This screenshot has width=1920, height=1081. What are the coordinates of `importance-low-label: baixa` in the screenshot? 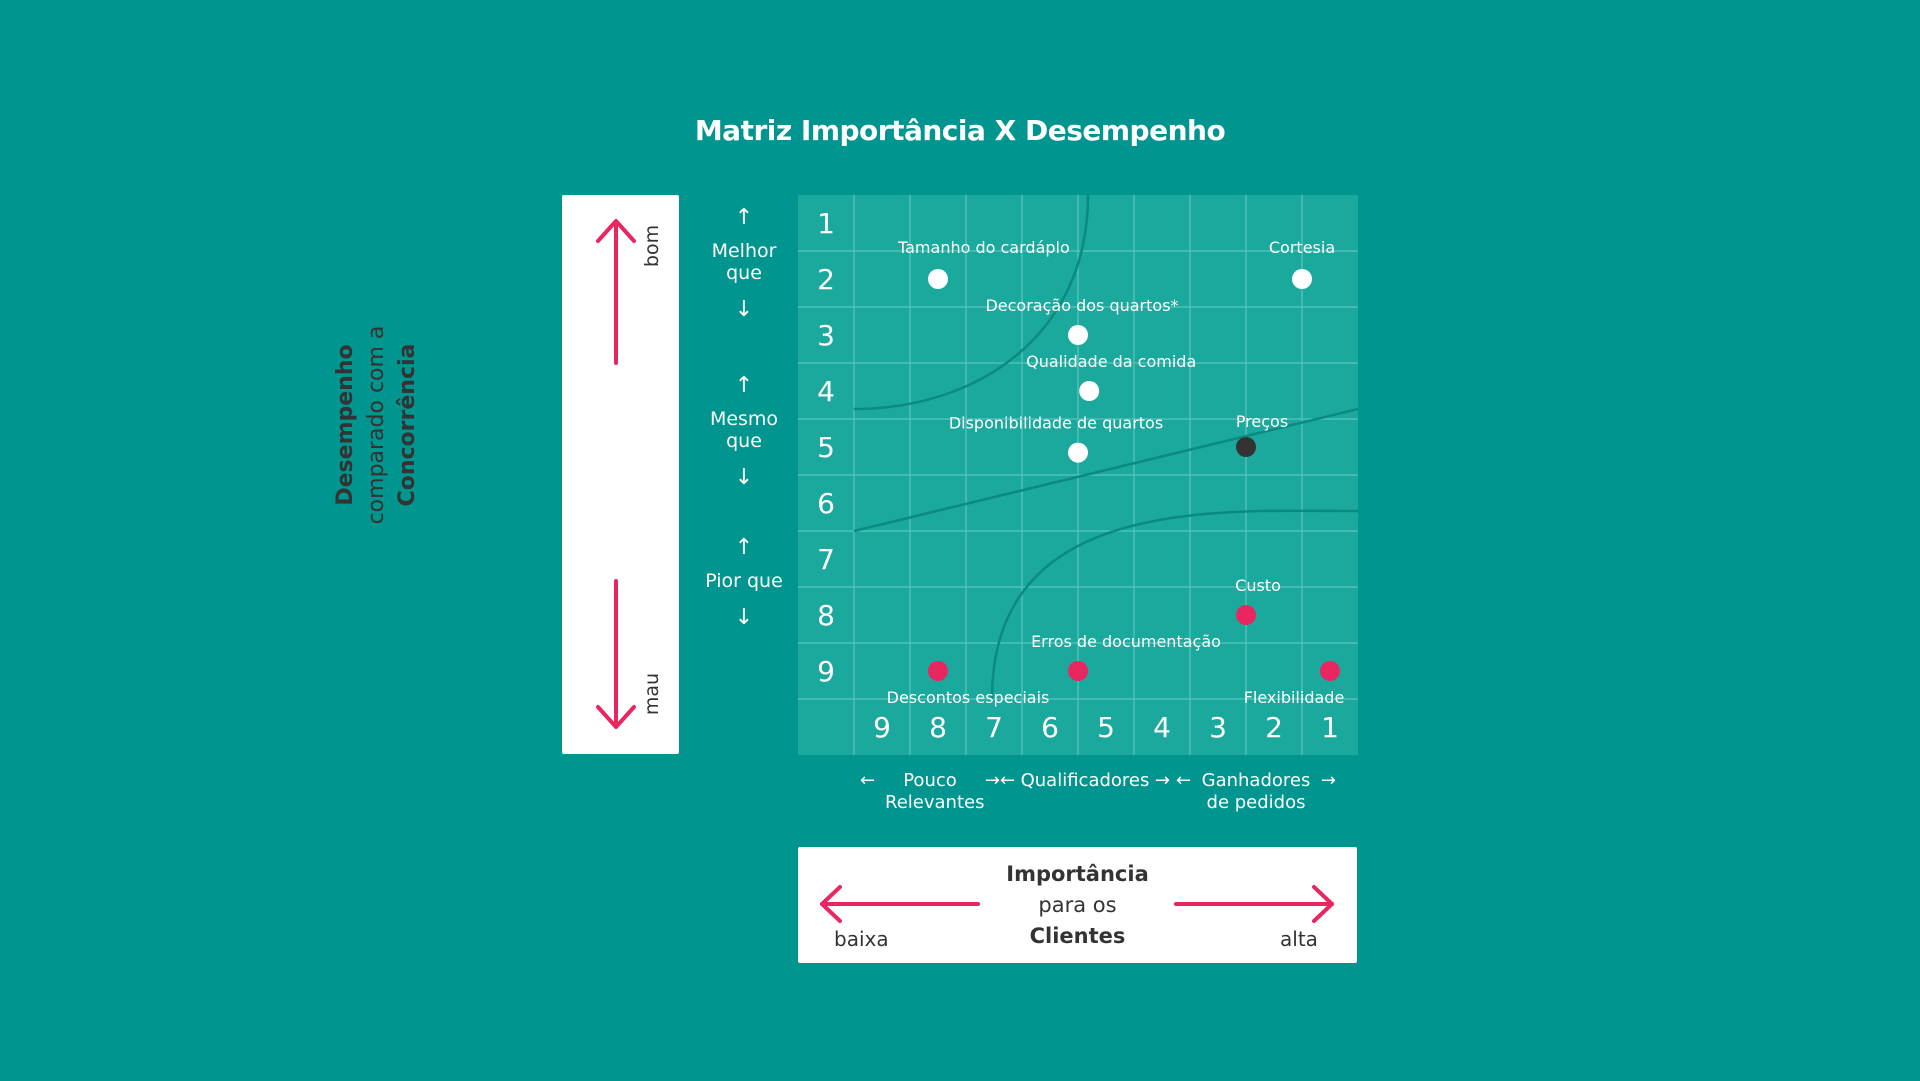 It's located at (861, 939).